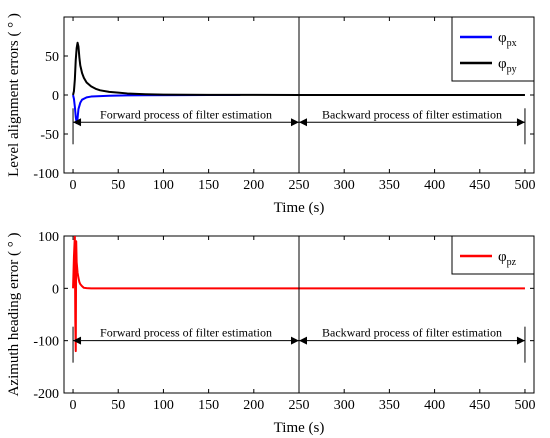 The image size is (550, 438). I want to click on y-tick-label: 50, so click(52, 57).